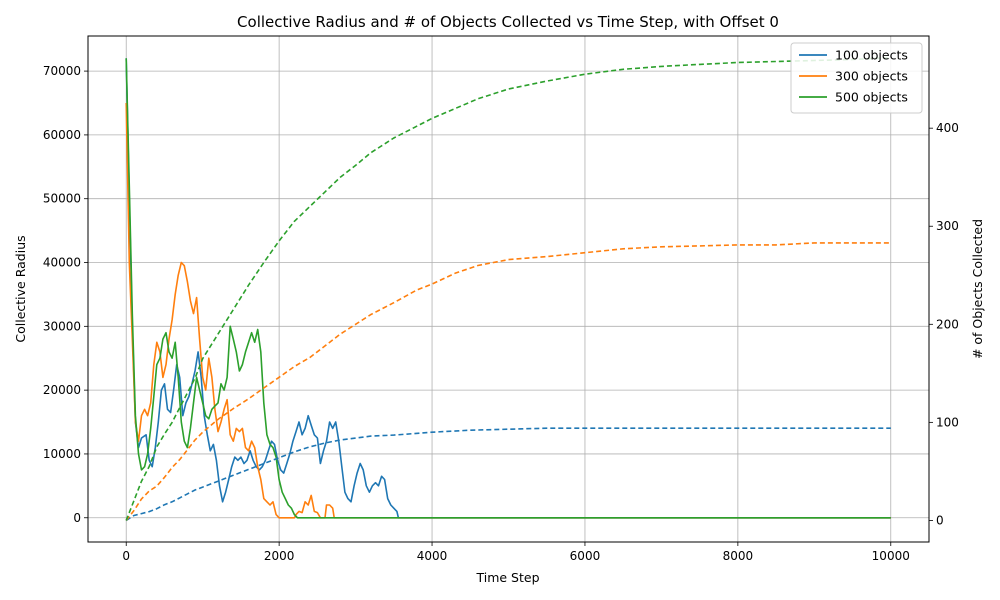 Image resolution: width=1000 pixels, height=600 pixels. What do you see at coordinates (871, 97) in the screenshot?
I see `legend-label: 500 objects` at bounding box center [871, 97].